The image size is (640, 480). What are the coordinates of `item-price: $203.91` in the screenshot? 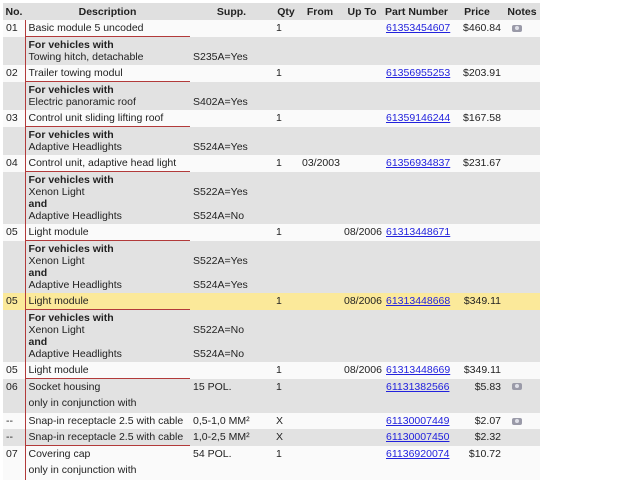 It's located at (477, 73).